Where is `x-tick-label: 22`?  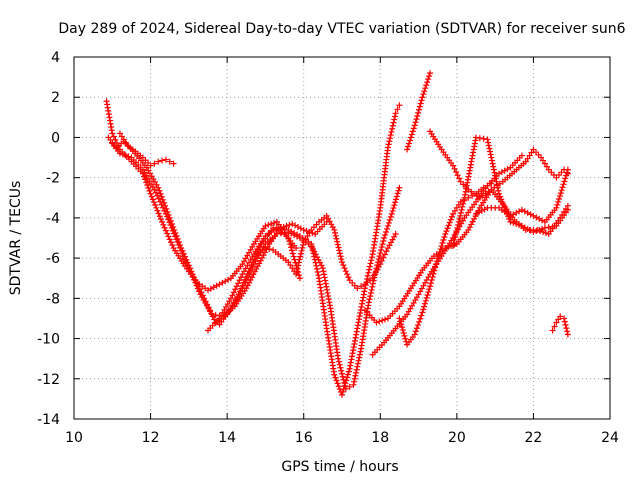
x-tick-label: 22 is located at coordinates (534, 438).